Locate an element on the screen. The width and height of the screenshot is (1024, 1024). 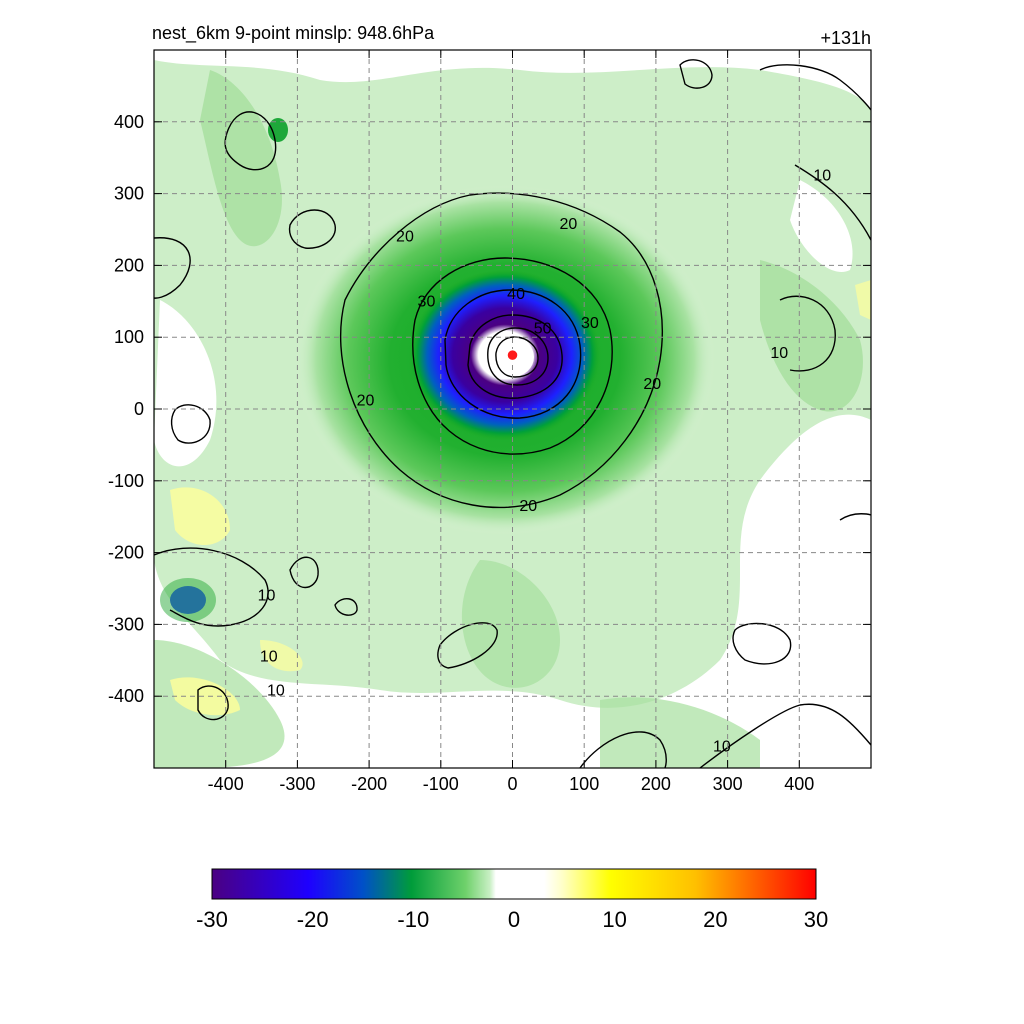
x-tick-label: 400 is located at coordinates (799, 784).